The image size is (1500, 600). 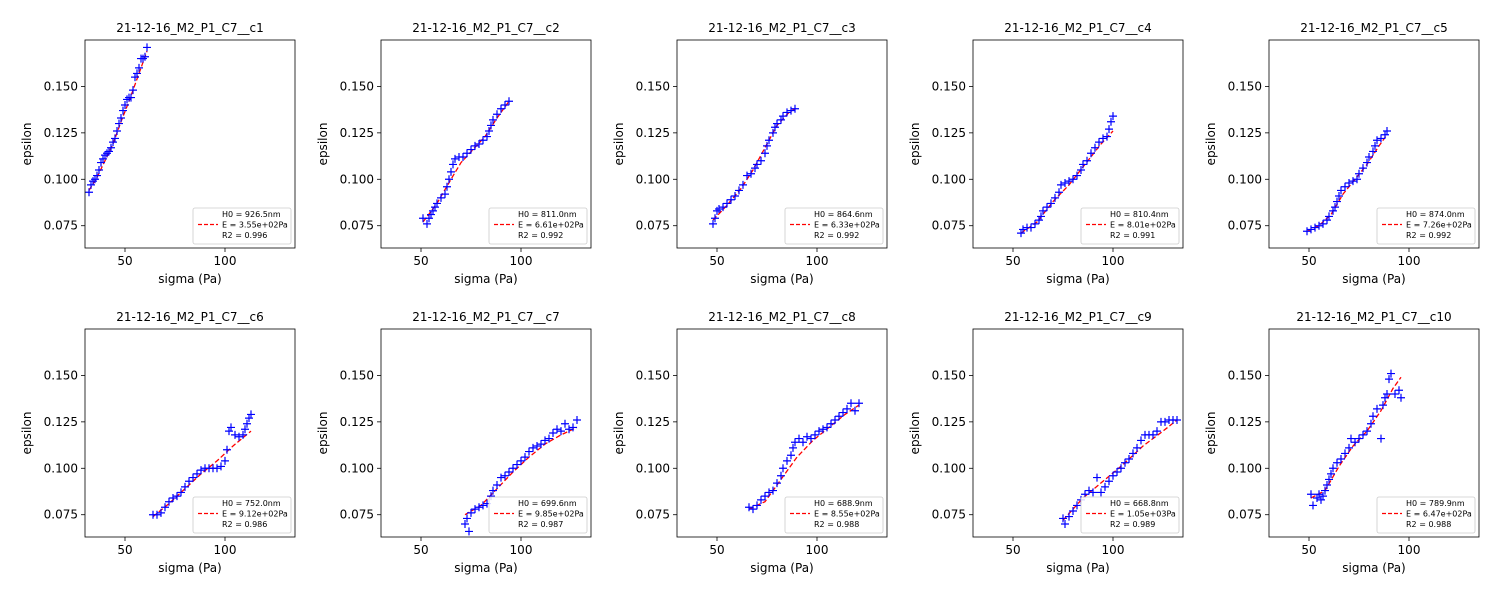 I want to click on subplot-title: 21-12-16_M2_P1_C7__c10, so click(x=1373, y=317).